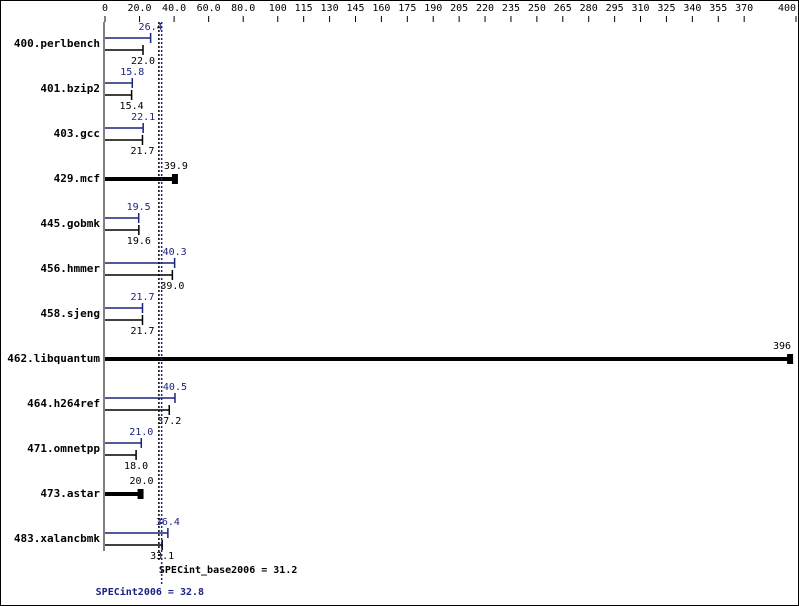 Image resolution: width=799 pixels, height=606 pixels. I want to click on category-label: 429.mcf, so click(77, 178).